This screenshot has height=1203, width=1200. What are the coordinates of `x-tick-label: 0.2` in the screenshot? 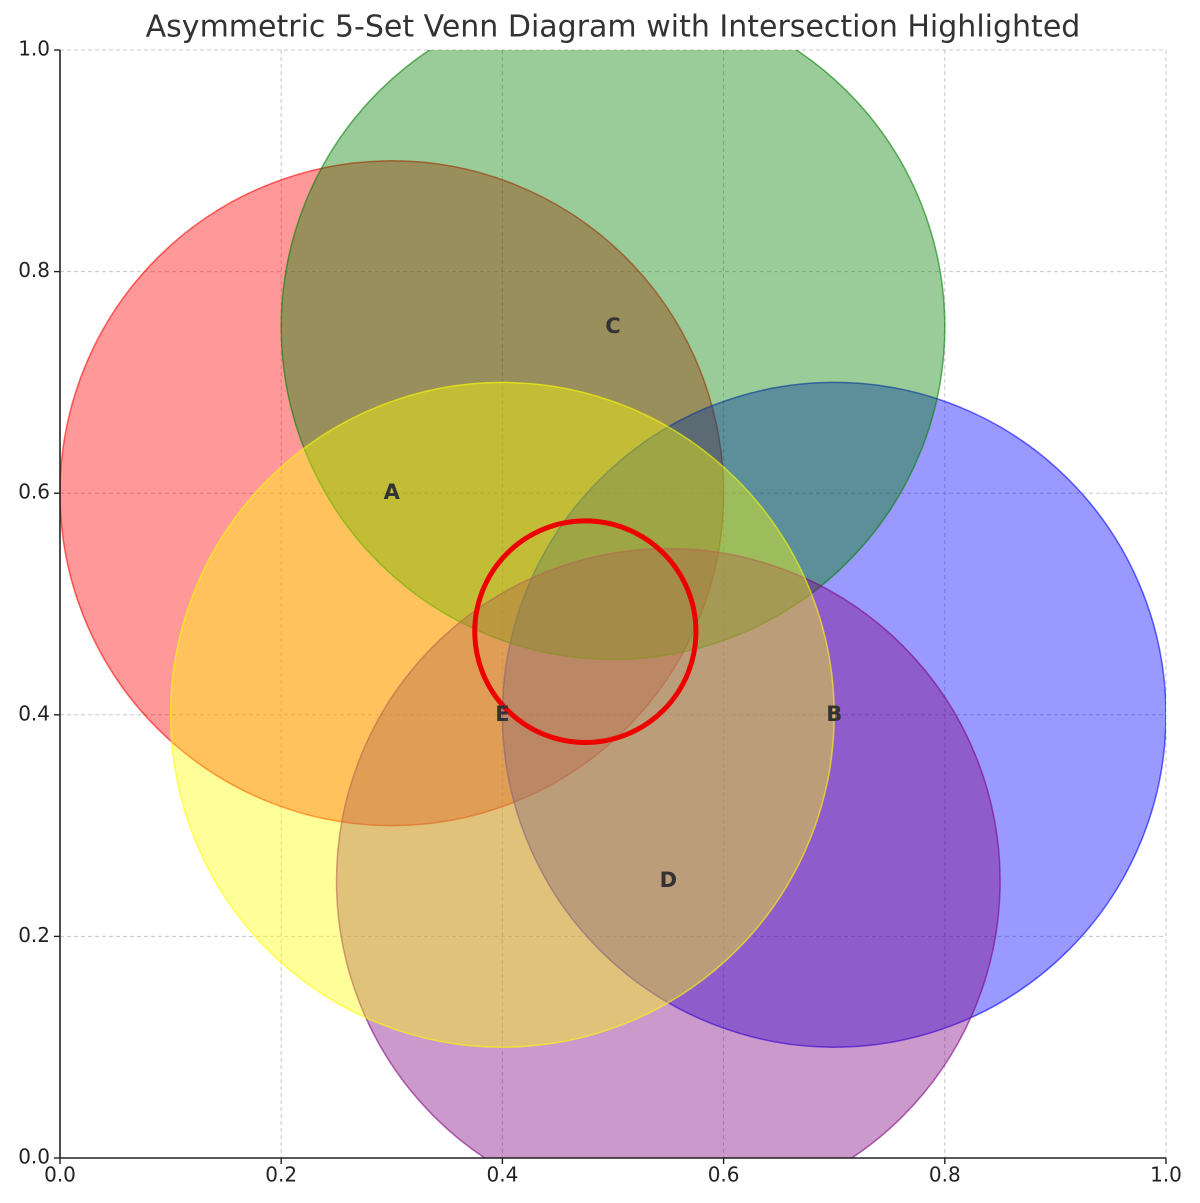 It's located at (281, 1175).